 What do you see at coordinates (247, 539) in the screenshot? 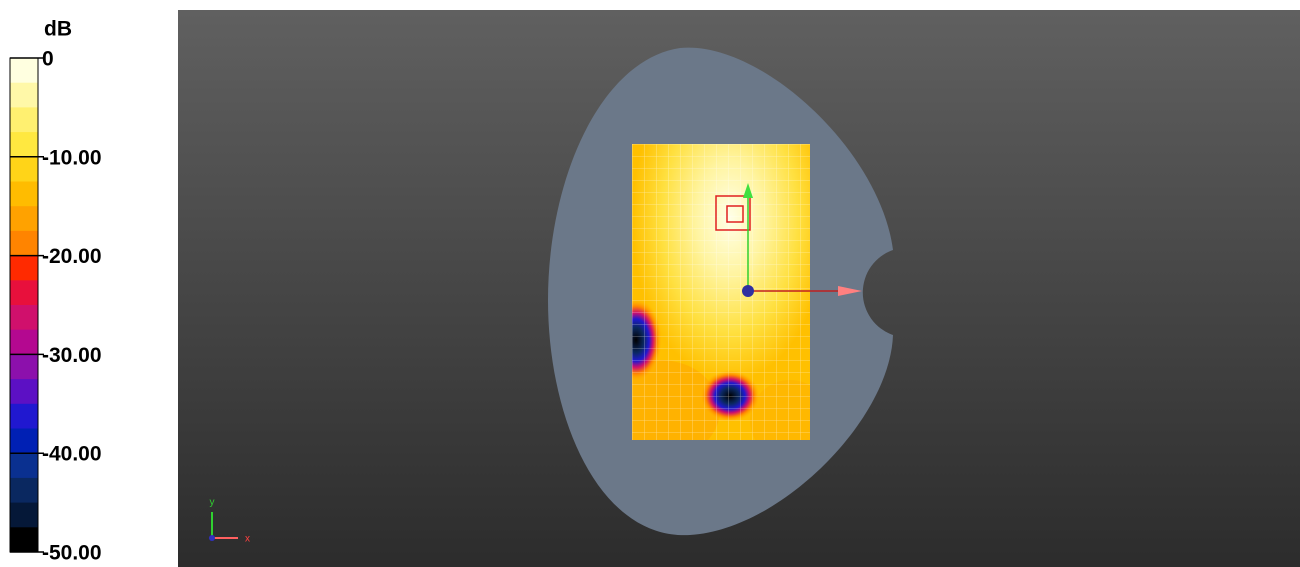
I see `axis-x-label: x` at bounding box center [247, 539].